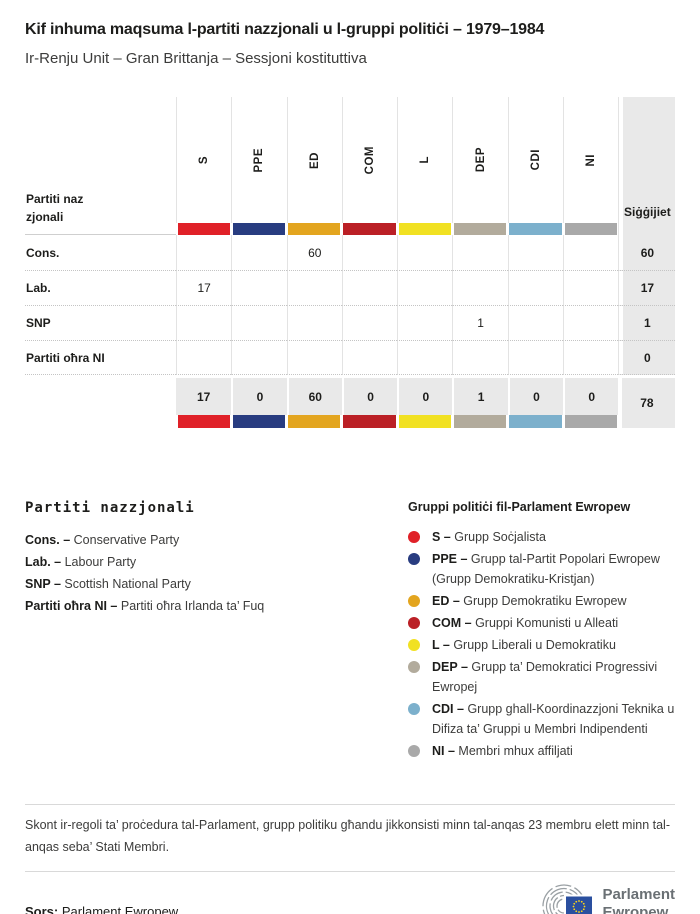 The image size is (700, 914). I want to click on legend-item: Cons. – Conservative Party, so click(102, 540).